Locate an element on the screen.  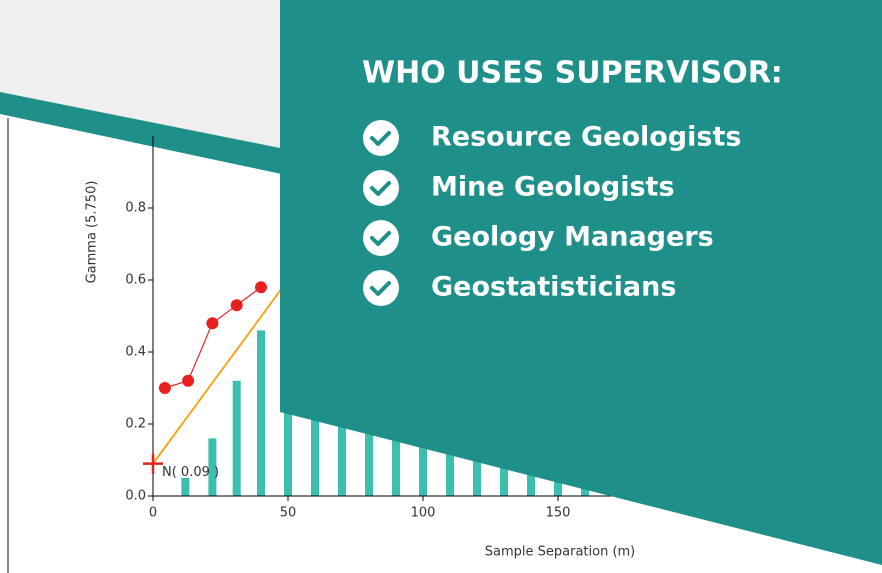
y-tick-label: 0.4 is located at coordinates (135, 352).